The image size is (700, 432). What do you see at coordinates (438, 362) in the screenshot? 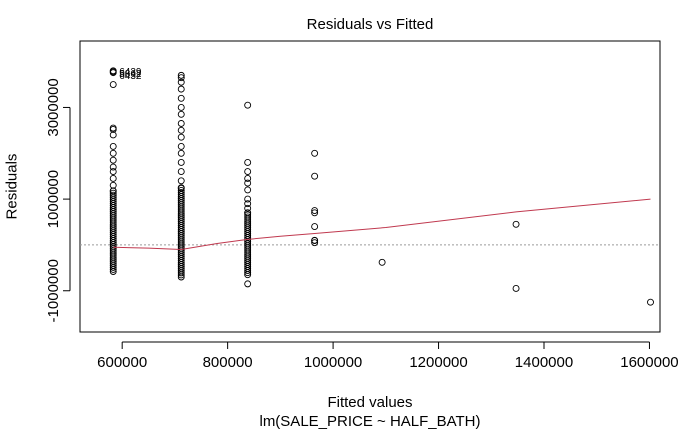
I see `x-tick-label: 1200000` at bounding box center [438, 362].